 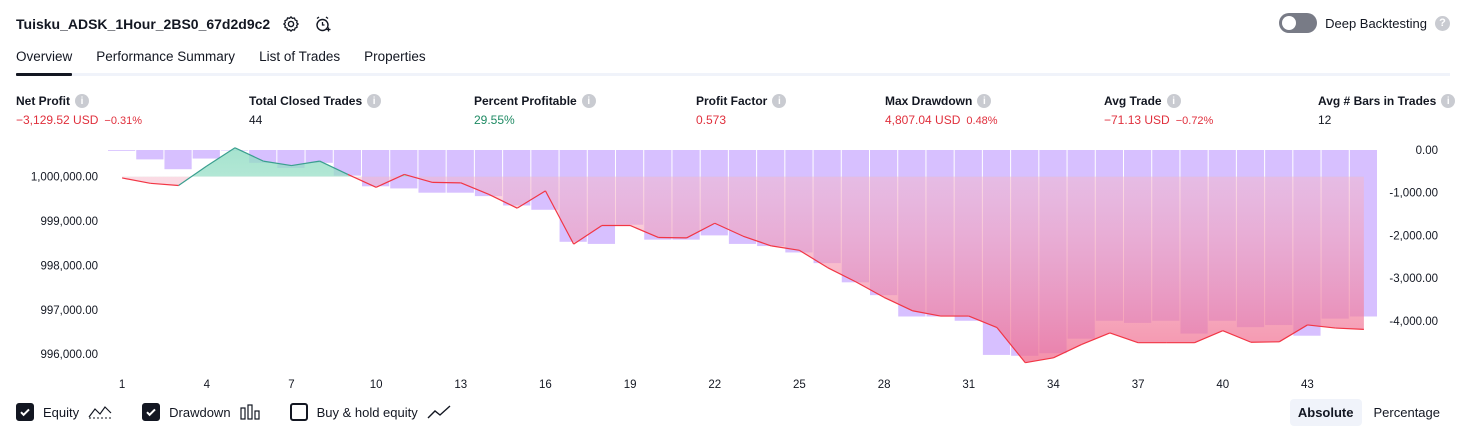 I want to click on legend-equity: Equity, so click(x=64, y=412).